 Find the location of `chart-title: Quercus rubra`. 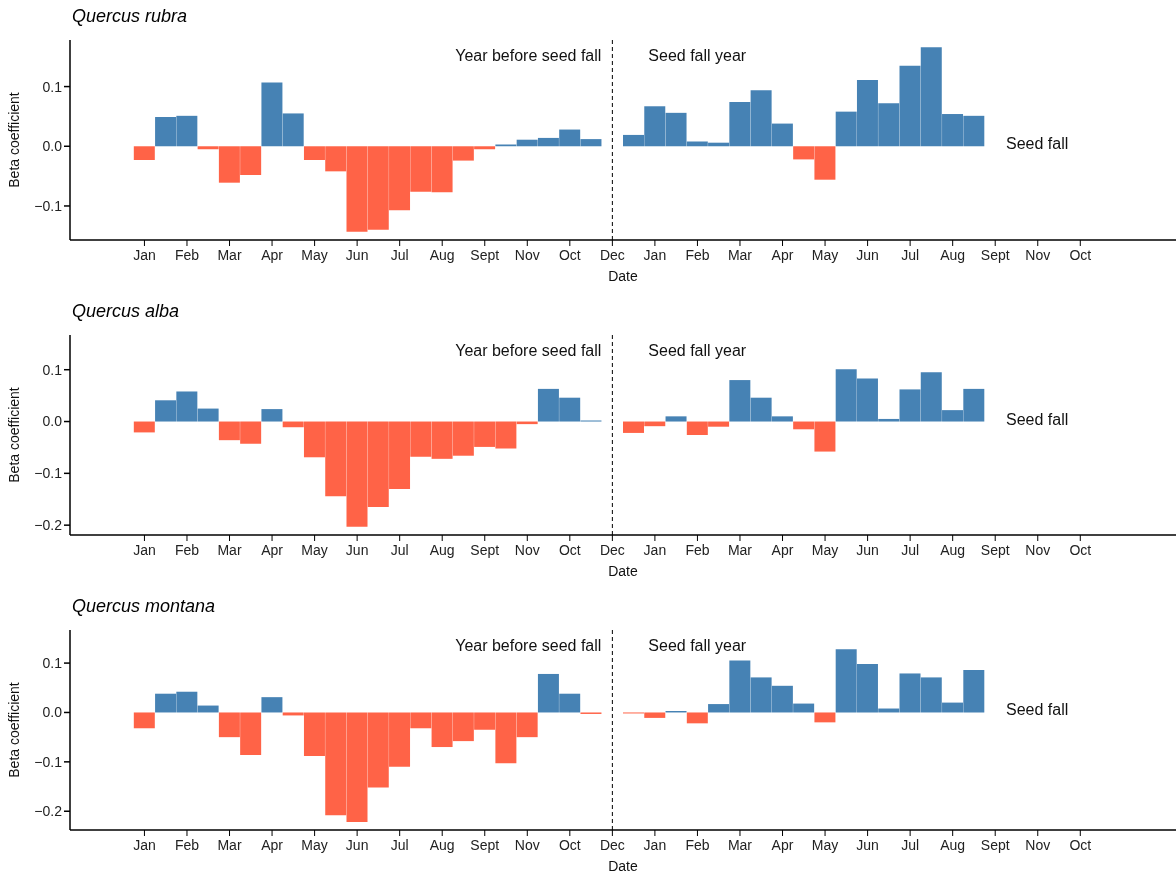

chart-title: Quercus rubra is located at coordinates (130, 16).